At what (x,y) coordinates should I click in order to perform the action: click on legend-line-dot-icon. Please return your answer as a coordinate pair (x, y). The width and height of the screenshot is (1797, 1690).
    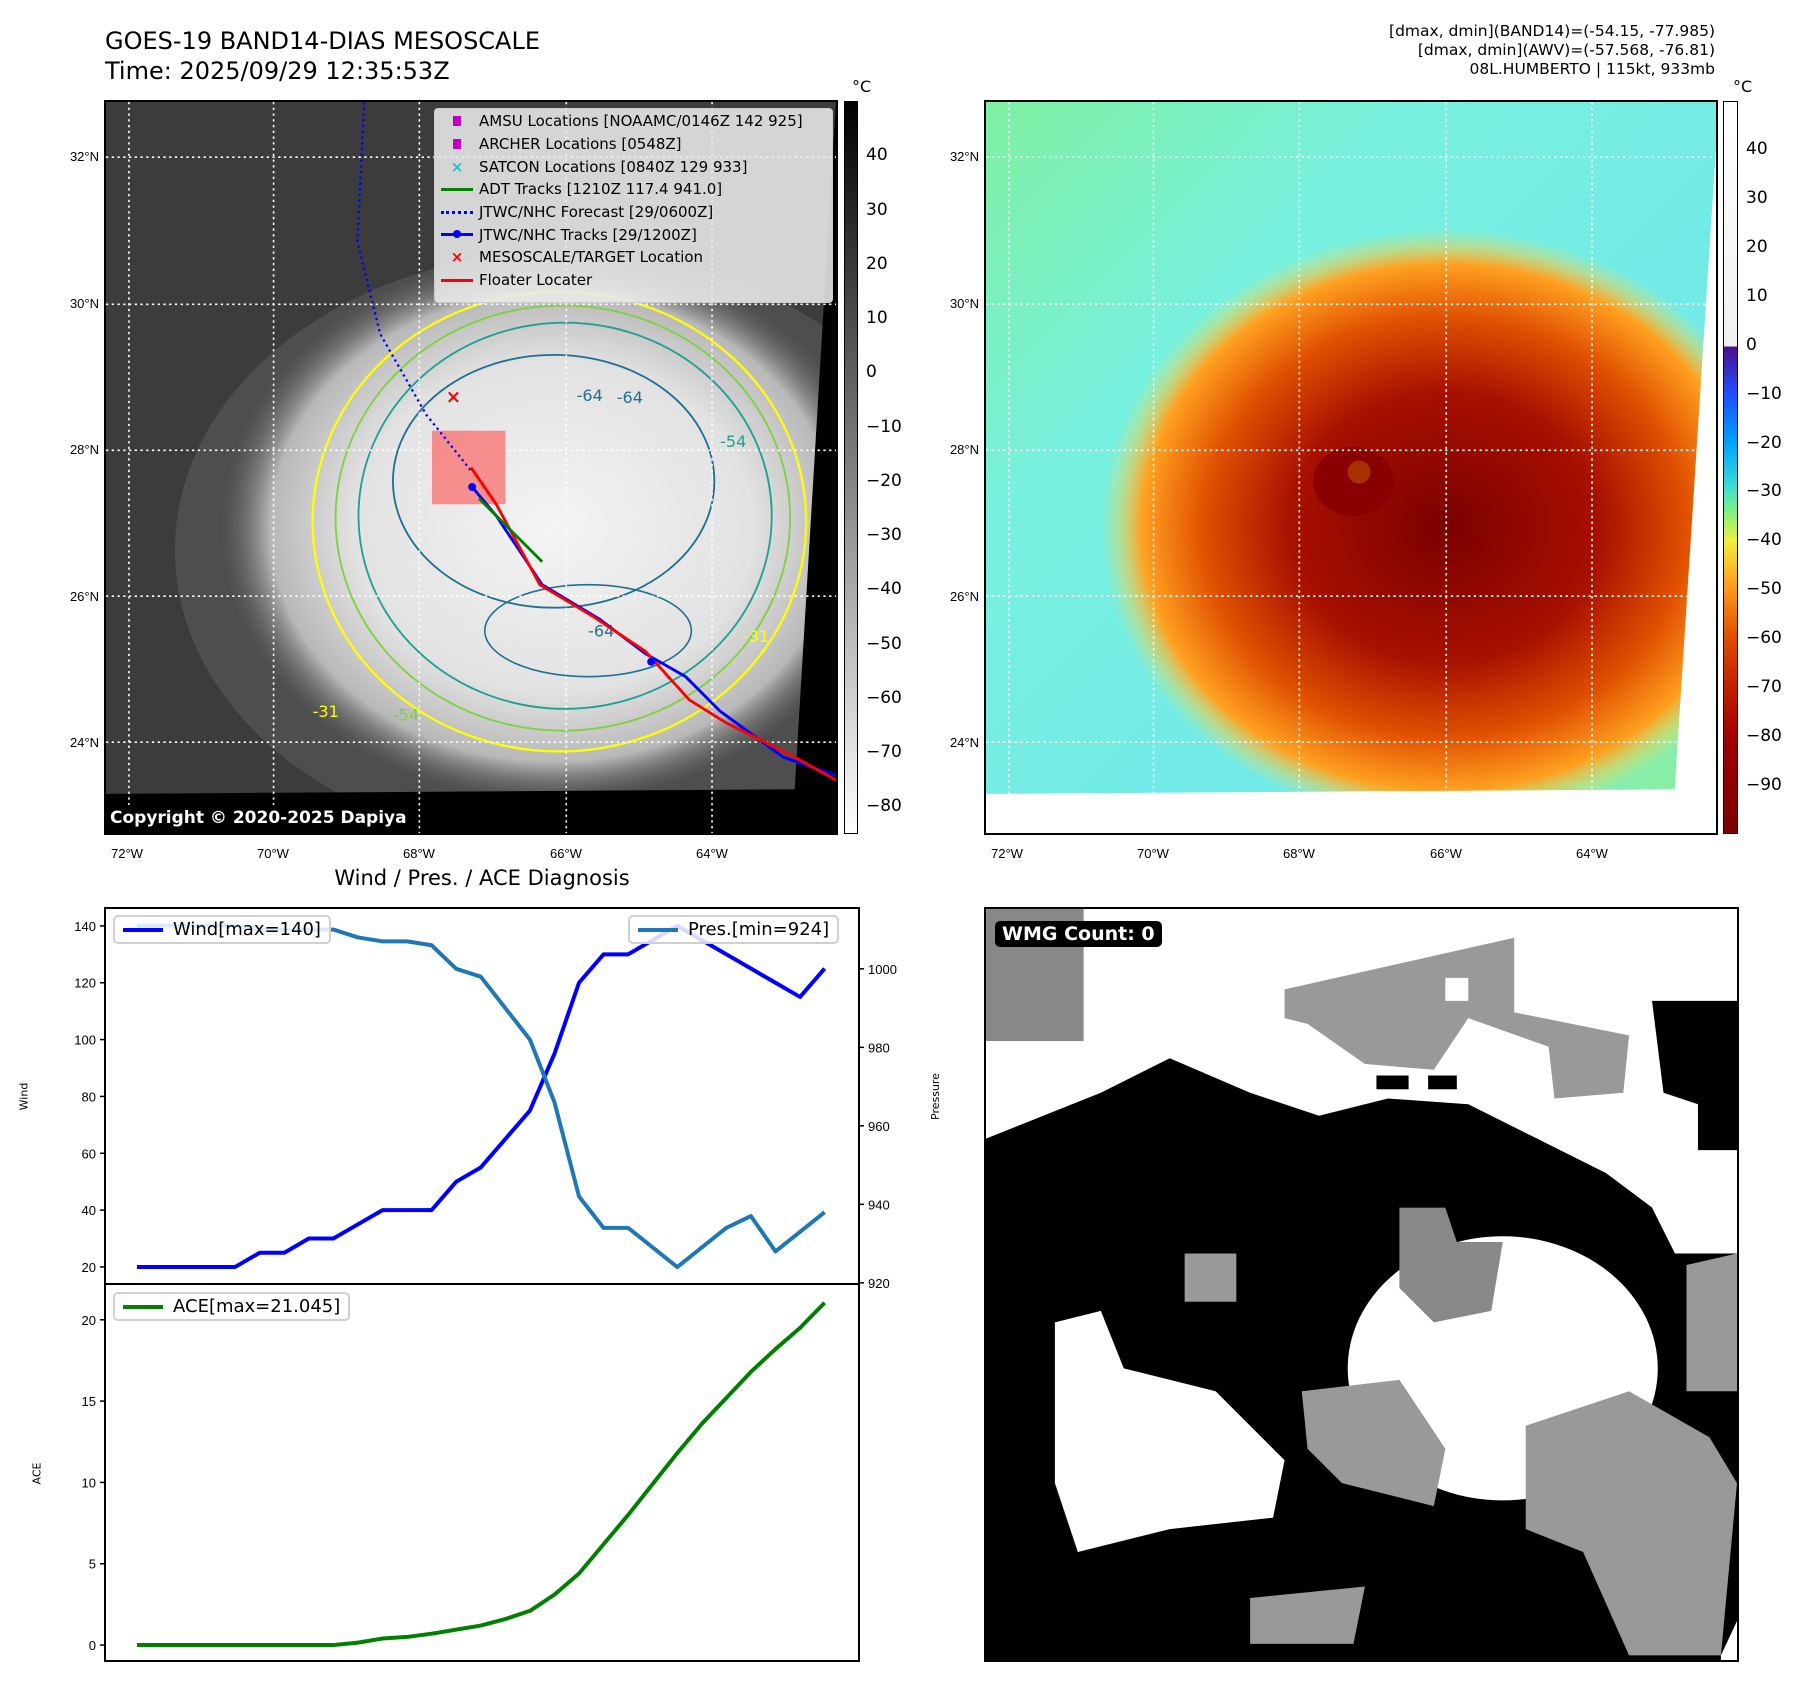
    Looking at the image, I should click on (457, 234).